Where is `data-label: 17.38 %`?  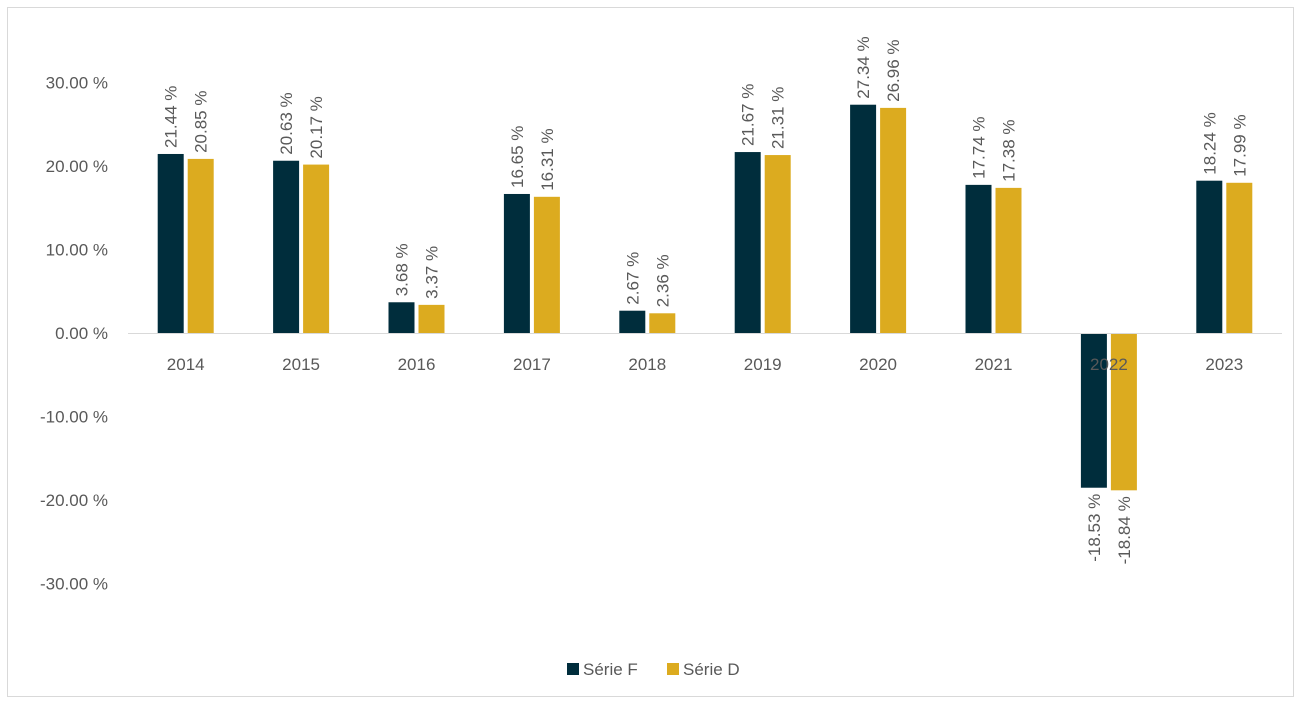
data-label: 17.38 % is located at coordinates (1009, 150).